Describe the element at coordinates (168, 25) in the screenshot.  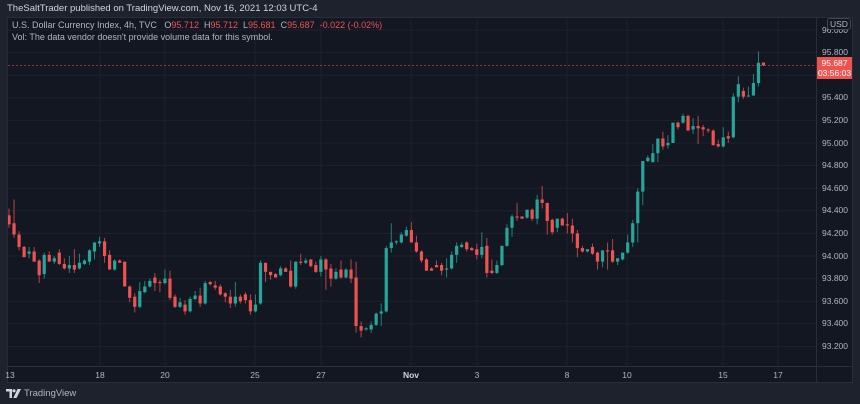
I see `legend-open-label: O` at that location.